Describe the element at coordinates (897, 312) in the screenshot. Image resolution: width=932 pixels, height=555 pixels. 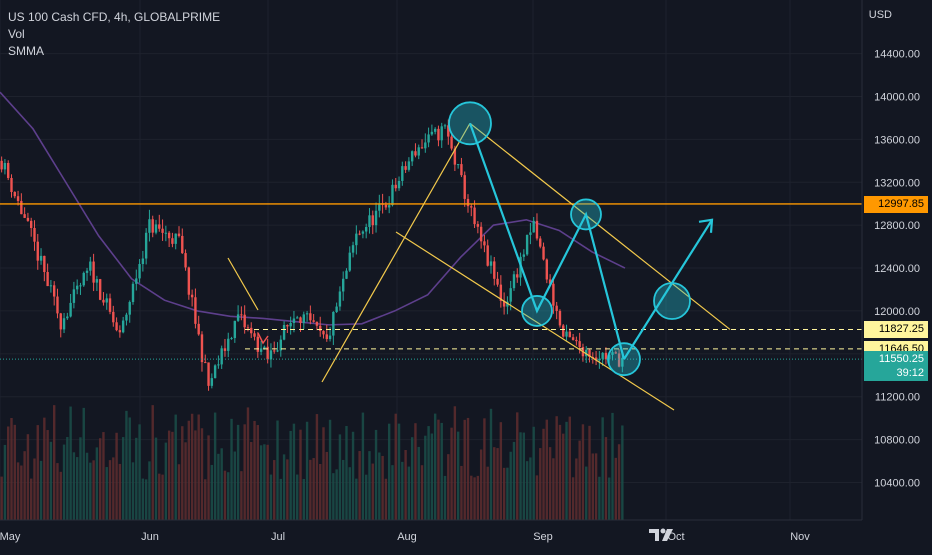
I see `y-tick-label: 12000.00` at that location.